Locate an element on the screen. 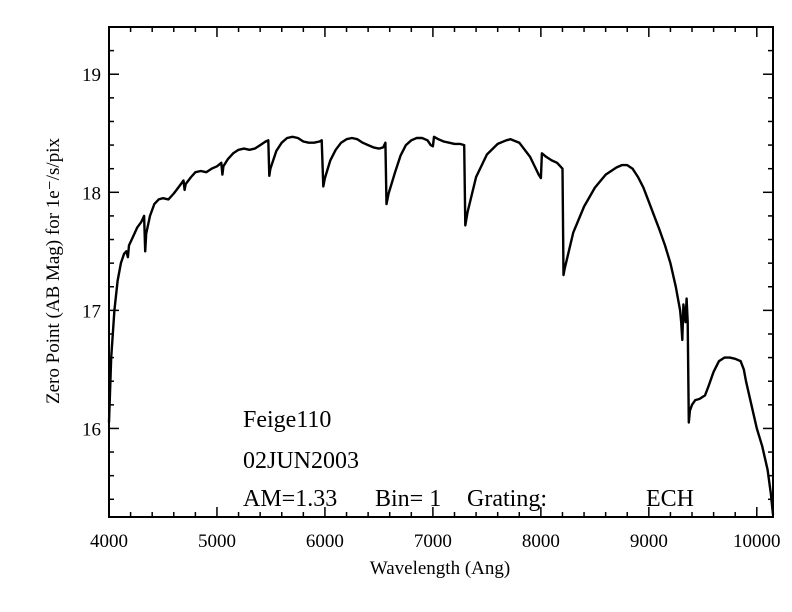 Image resolution: width=792 pixels, height=612 pixels. x-axis-title: Wavelength (Ang) is located at coordinates (440, 568).